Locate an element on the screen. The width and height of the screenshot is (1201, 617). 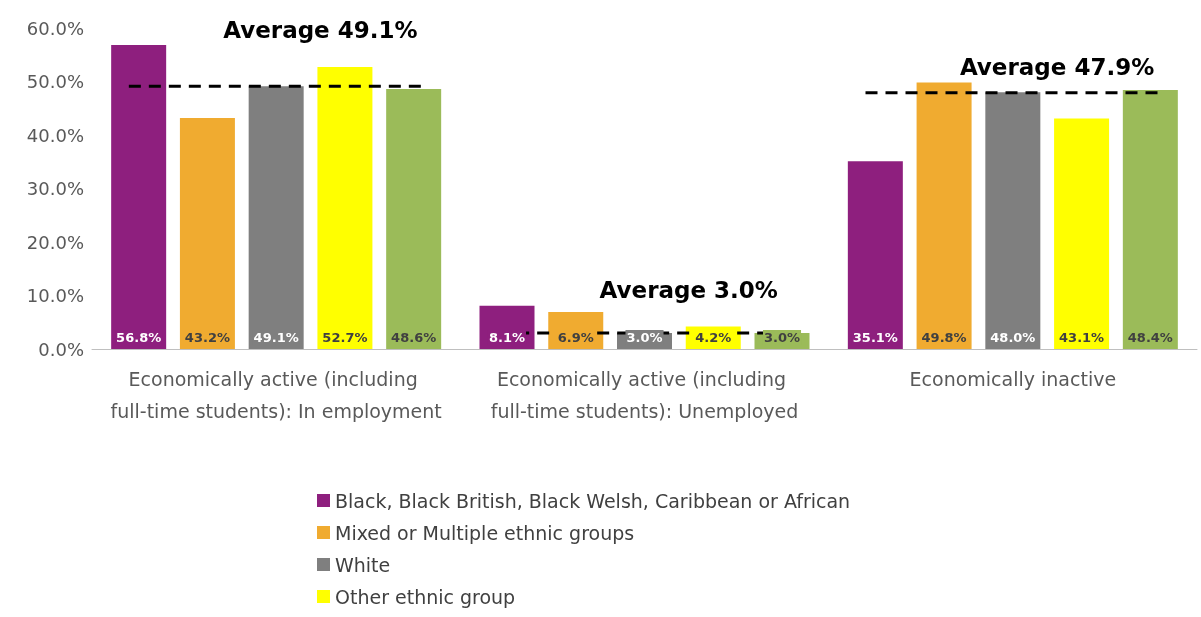
data-label: 43.1% is located at coordinates (1082, 337).